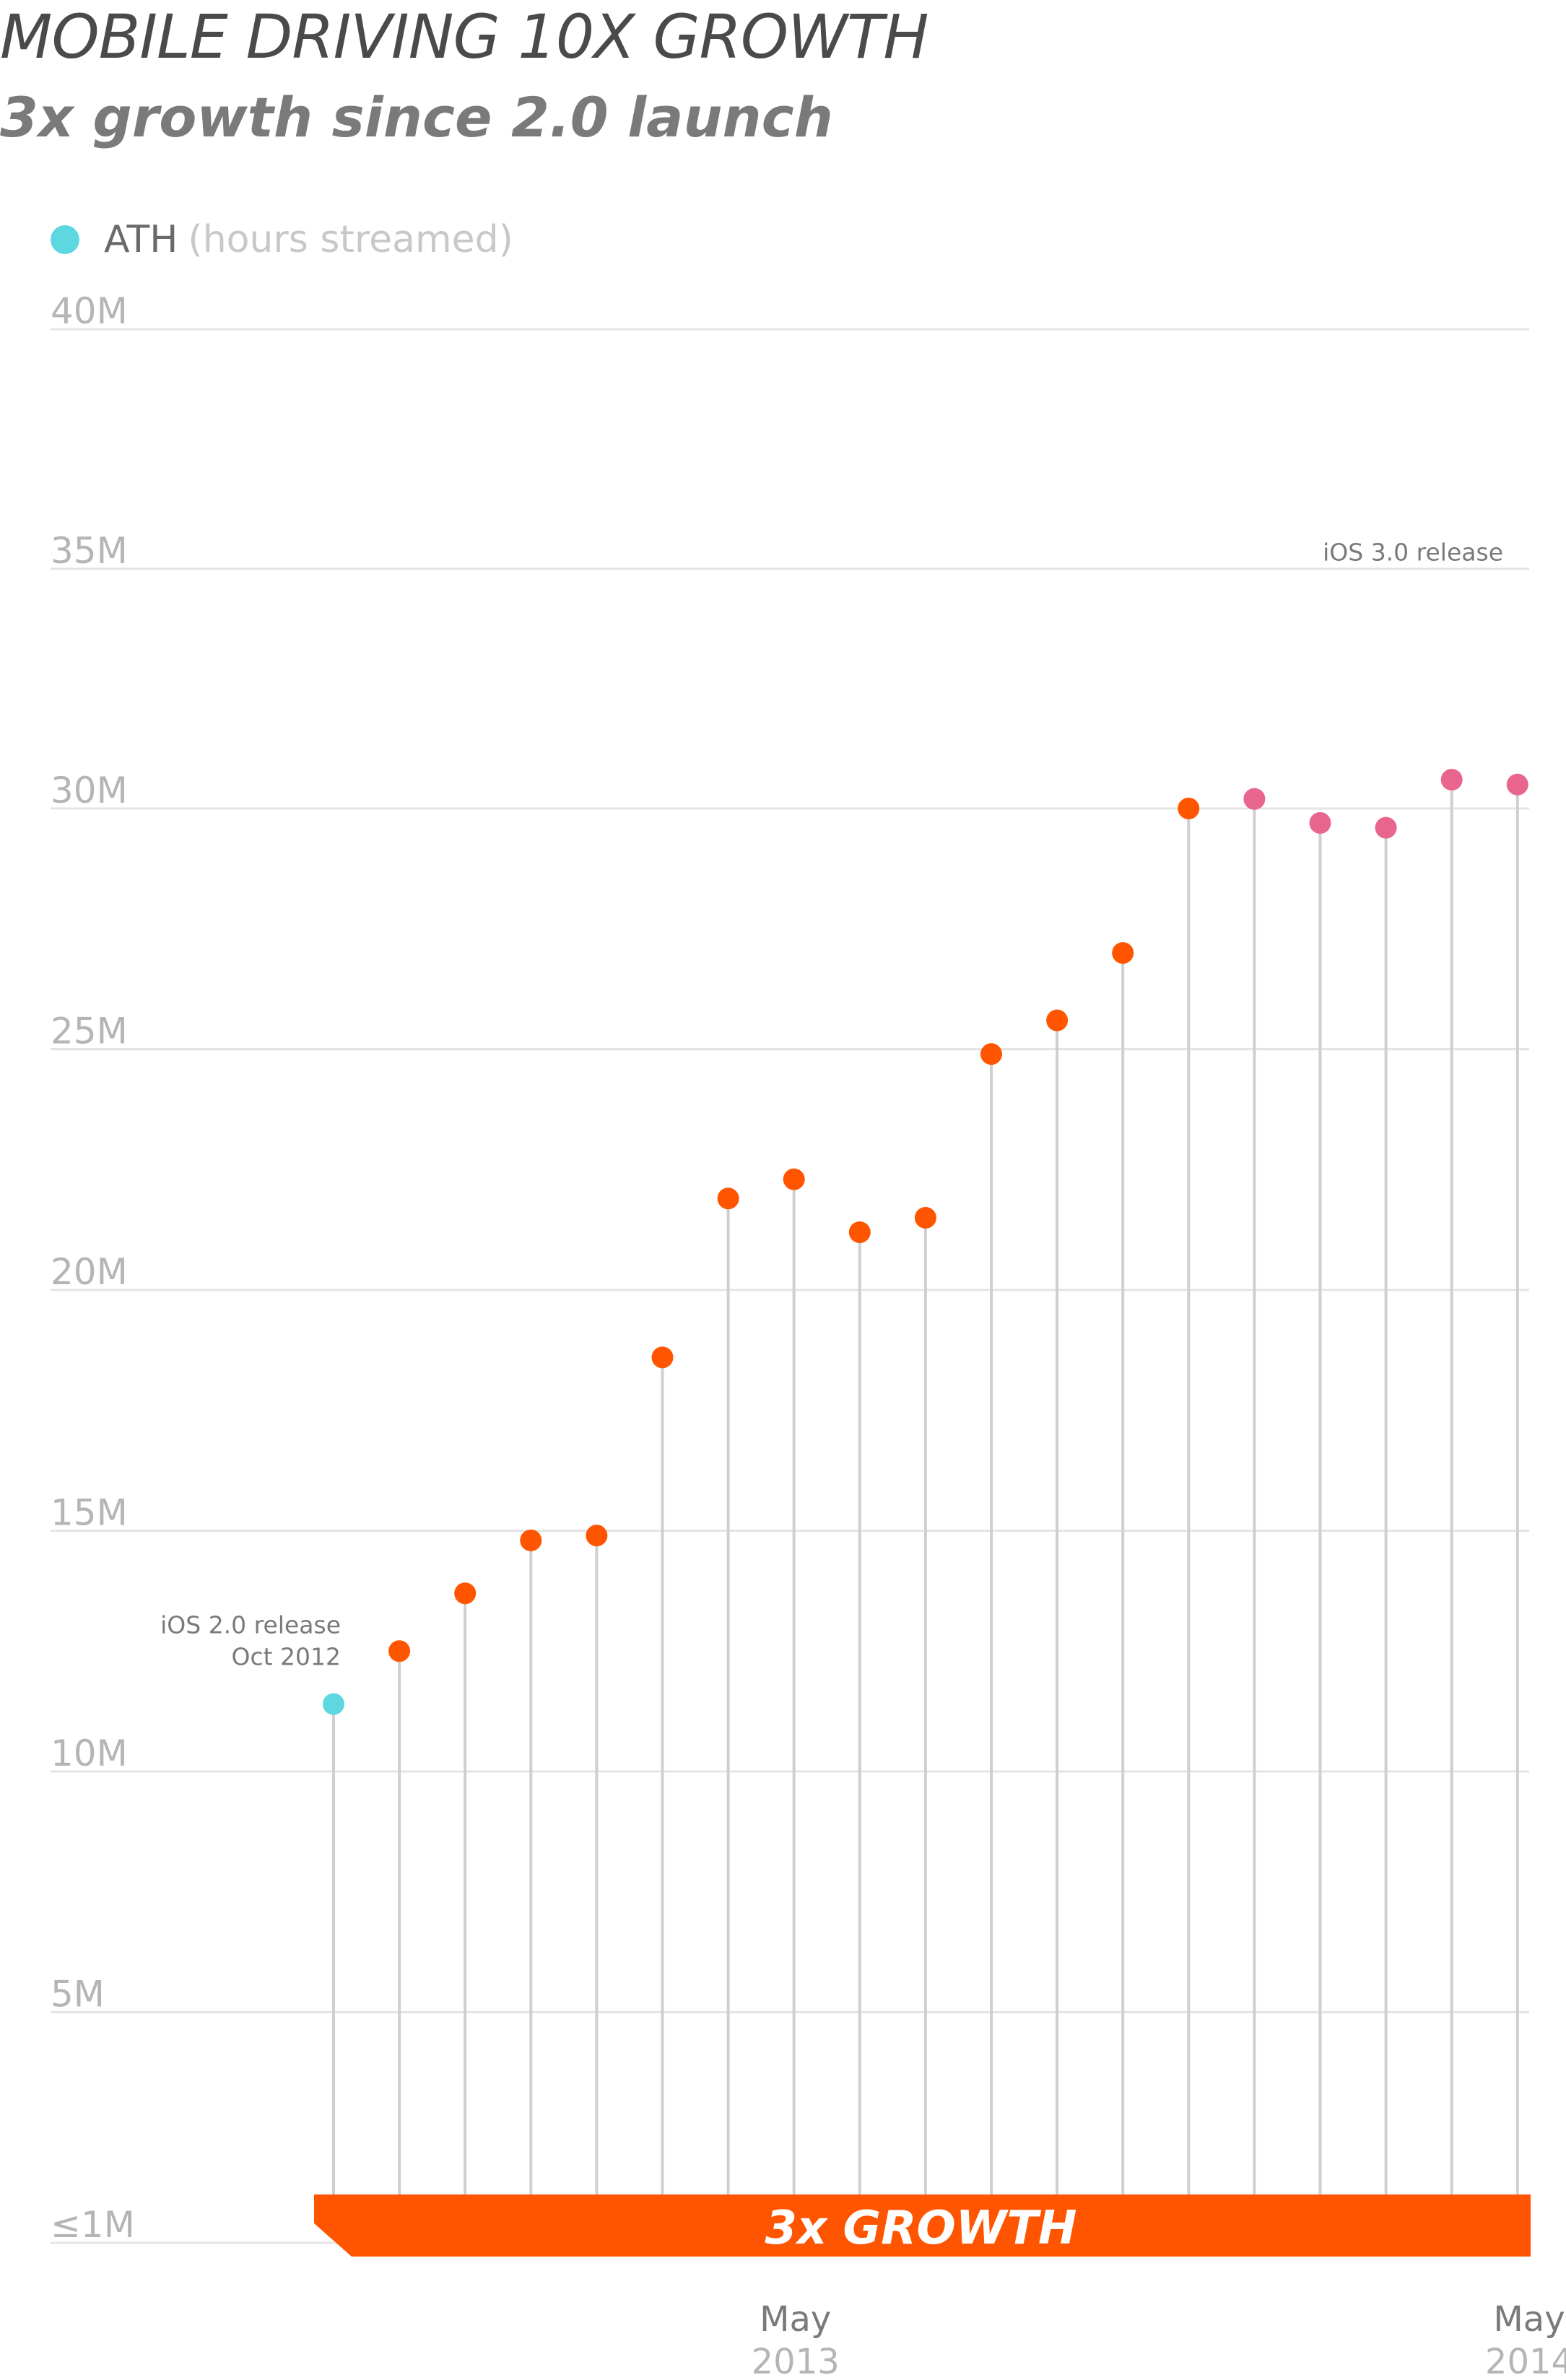  What do you see at coordinates (796, 2361) in the screenshot?
I see `x-tick-year: 2013` at bounding box center [796, 2361].